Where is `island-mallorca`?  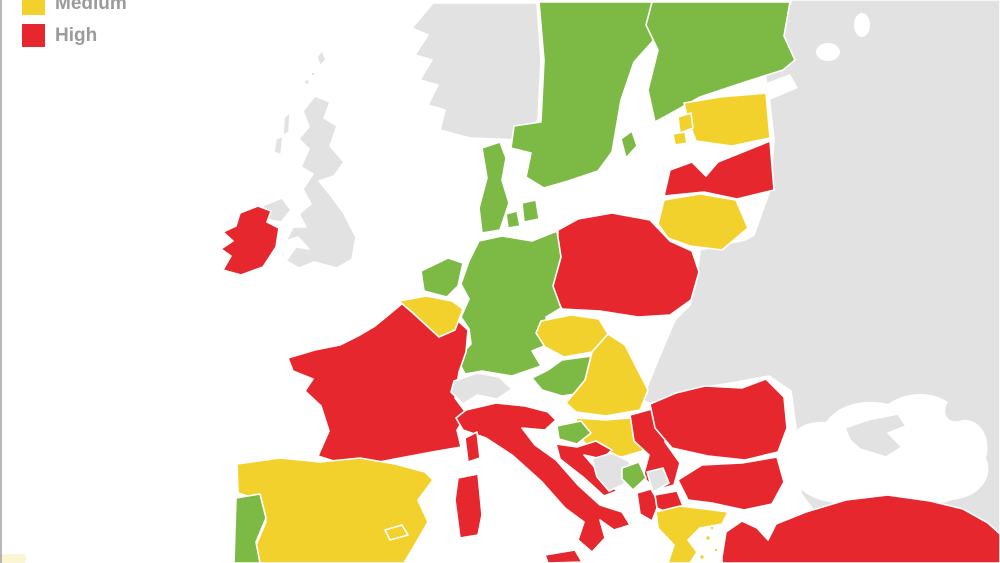
island-mallorca is located at coordinates (396, 532).